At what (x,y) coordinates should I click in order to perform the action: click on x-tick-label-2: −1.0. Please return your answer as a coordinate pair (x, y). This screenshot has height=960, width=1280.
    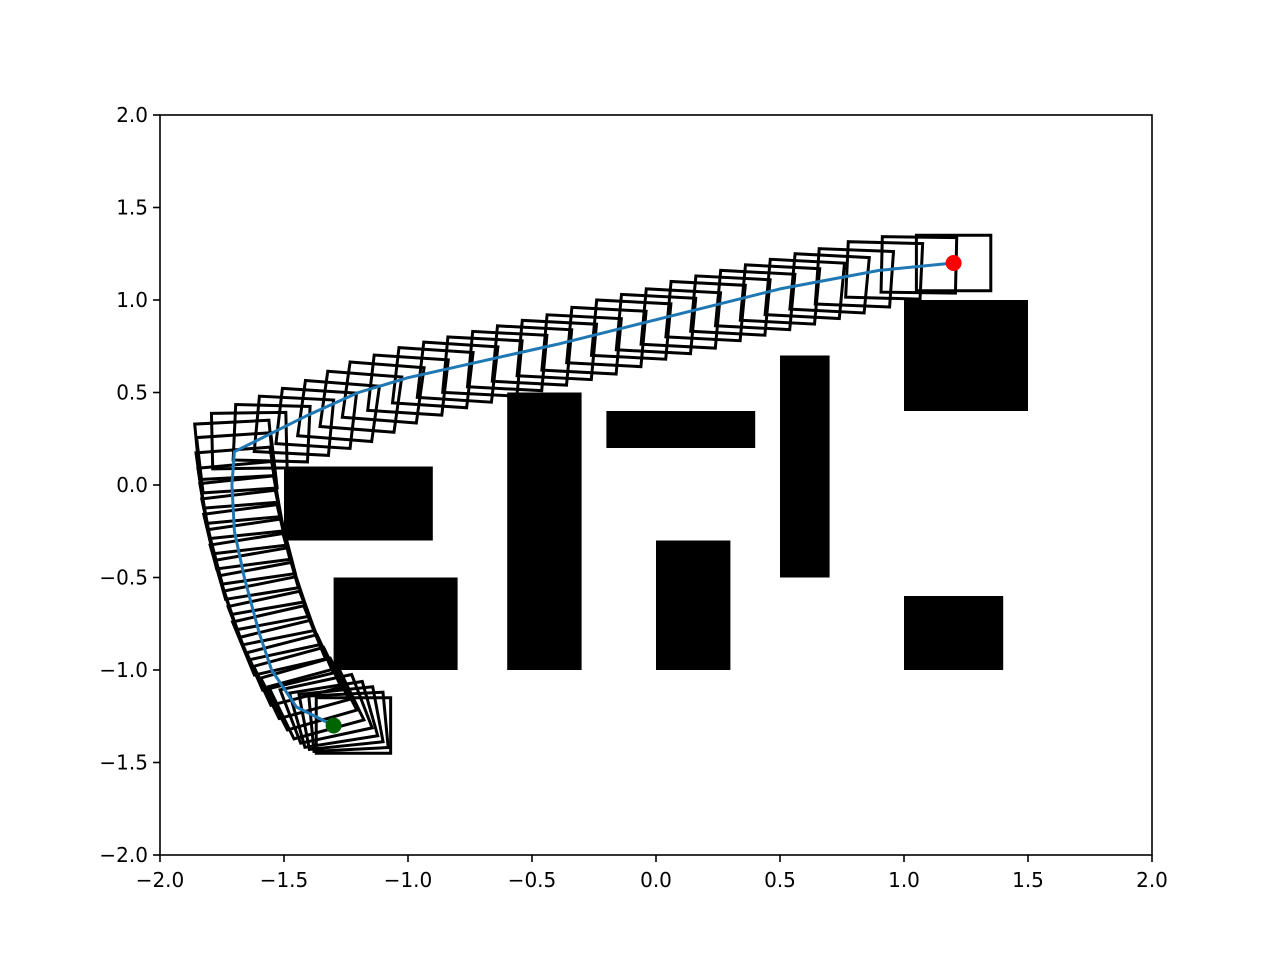
    Looking at the image, I should click on (408, 880).